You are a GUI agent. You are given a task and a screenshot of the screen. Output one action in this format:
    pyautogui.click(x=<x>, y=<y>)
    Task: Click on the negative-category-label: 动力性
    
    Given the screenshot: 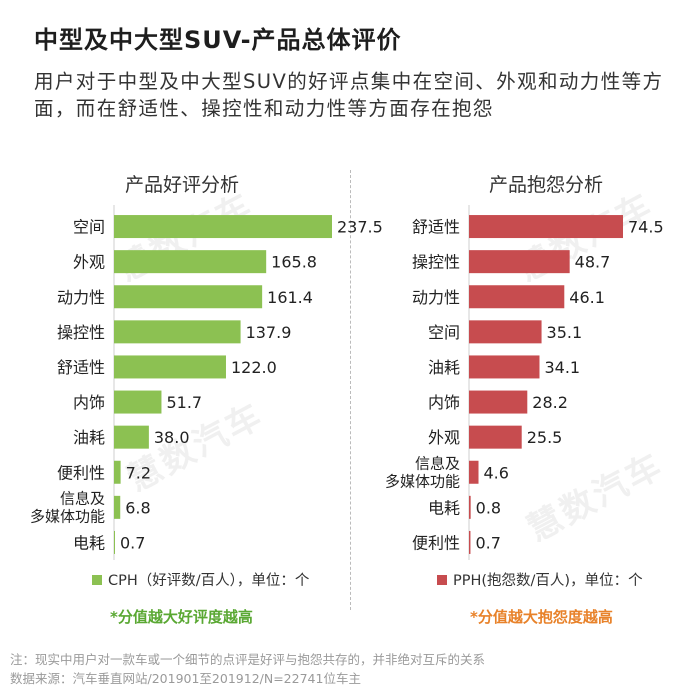 What is the action you would take?
    pyautogui.click(x=436, y=297)
    